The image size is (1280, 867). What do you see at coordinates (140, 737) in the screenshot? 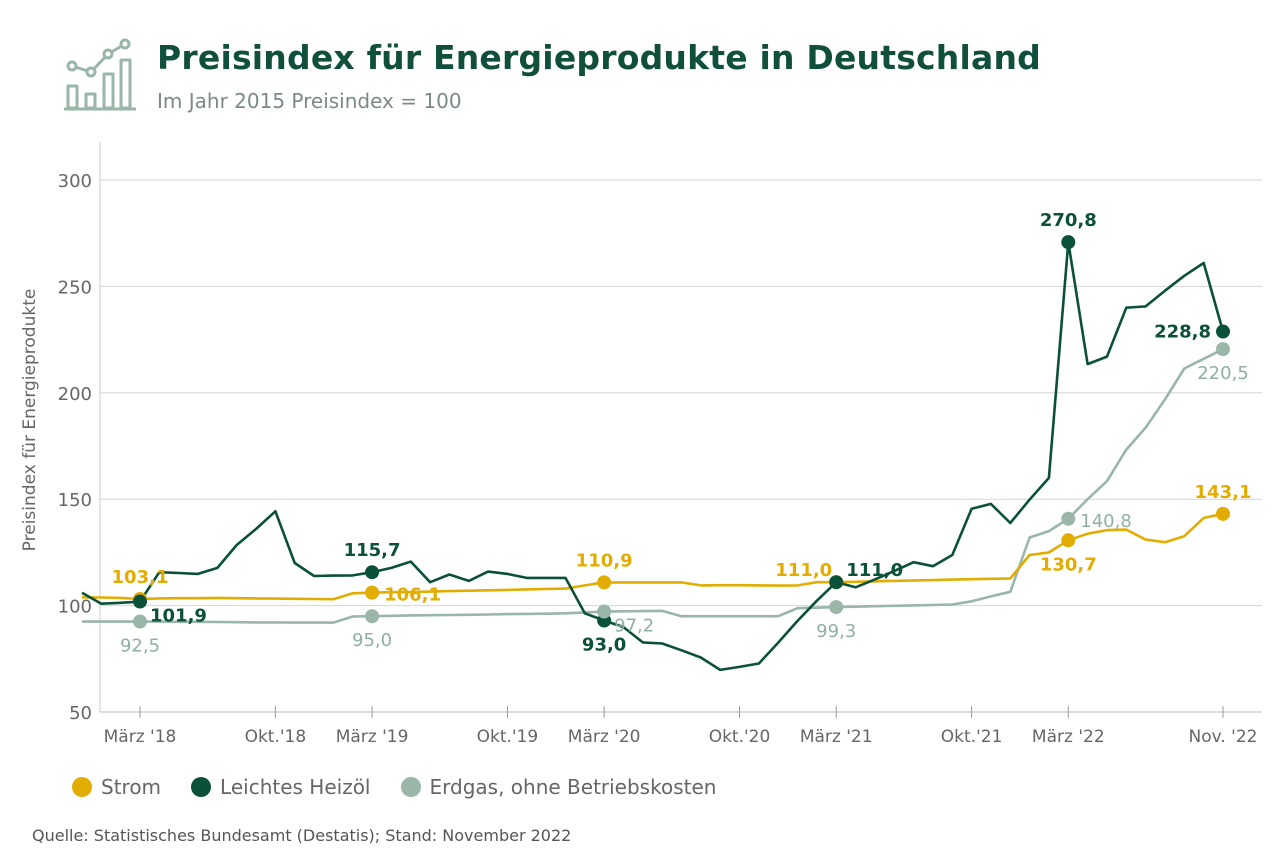
I see `x-tick-label-0: März '18` at bounding box center [140, 737].